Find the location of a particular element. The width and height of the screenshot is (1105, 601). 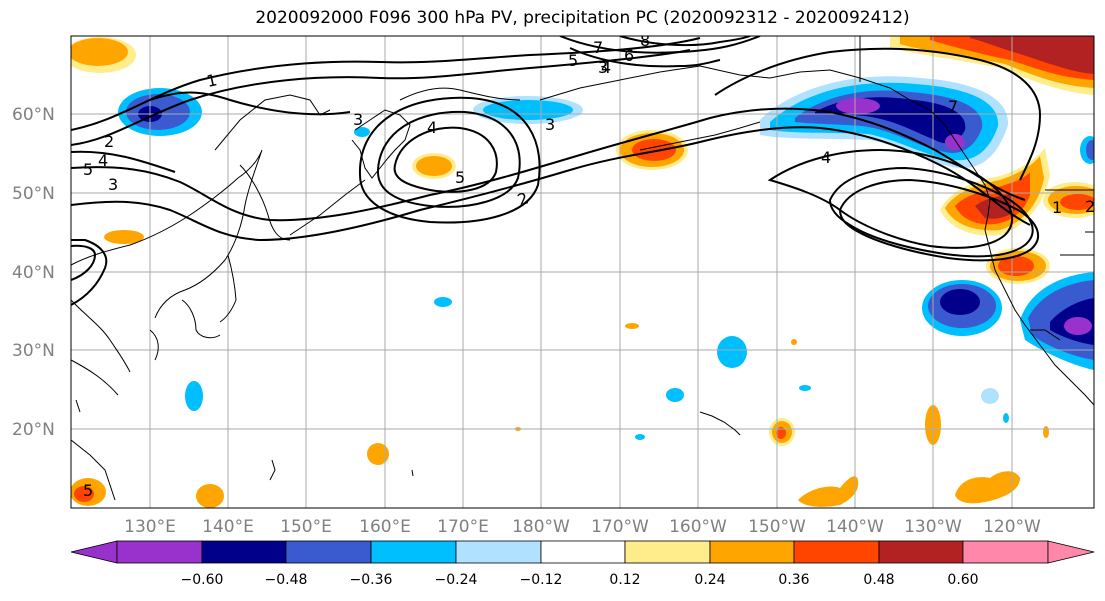

latitude-labels: 60°N 50°N 40°N 30°N 20°N is located at coordinates (33, 272).